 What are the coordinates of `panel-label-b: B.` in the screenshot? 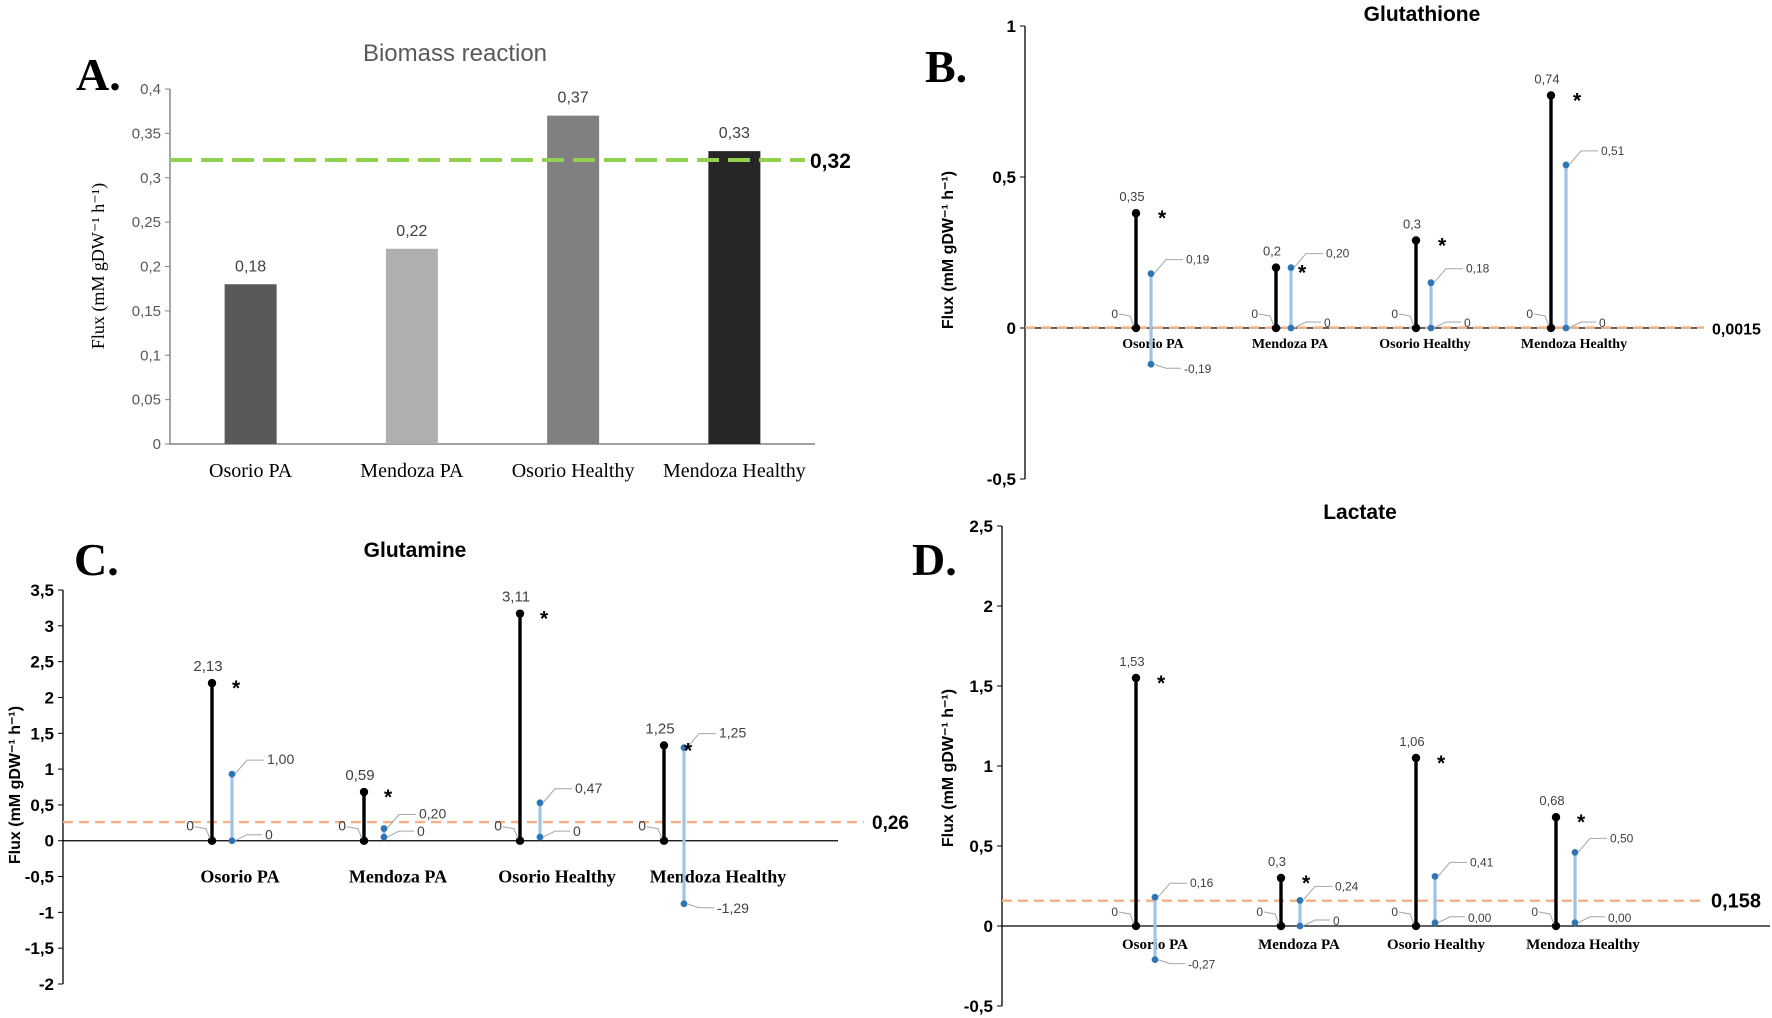 It's located at (946, 66).